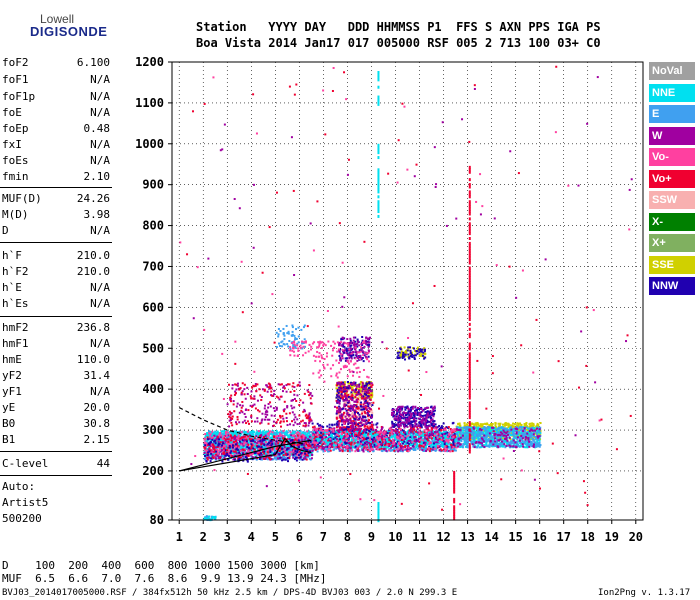  I want to click on param-name: foEs, so click(15, 160).